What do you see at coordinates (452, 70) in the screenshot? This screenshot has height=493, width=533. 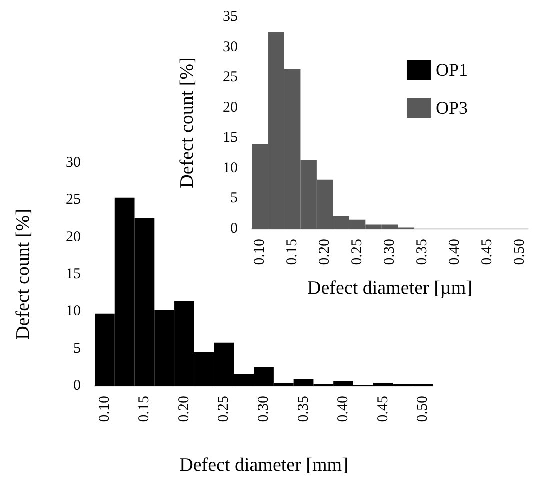 I see `legend-label: OP1` at bounding box center [452, 70].